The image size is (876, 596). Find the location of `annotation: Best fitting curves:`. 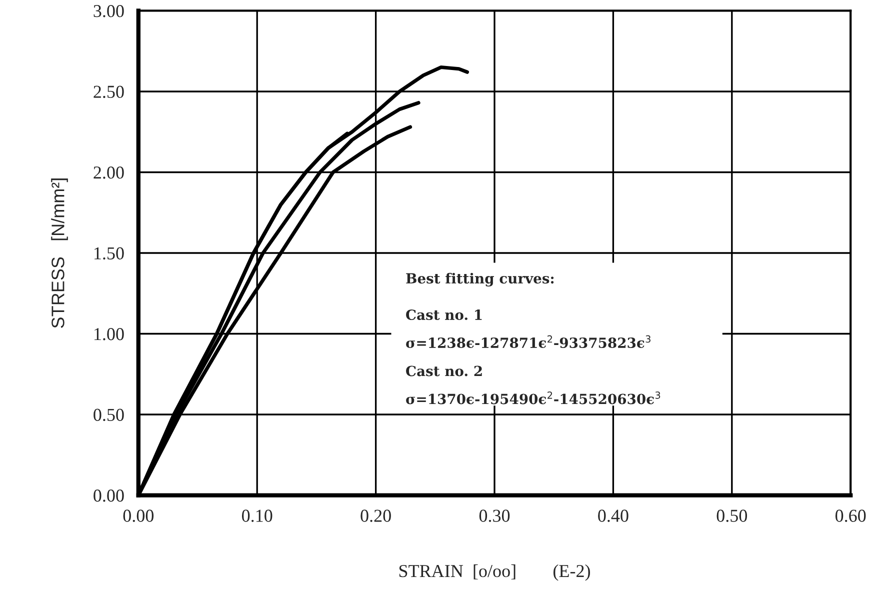

annotation: Best fitting curves: is located at coordinates (480, 279).